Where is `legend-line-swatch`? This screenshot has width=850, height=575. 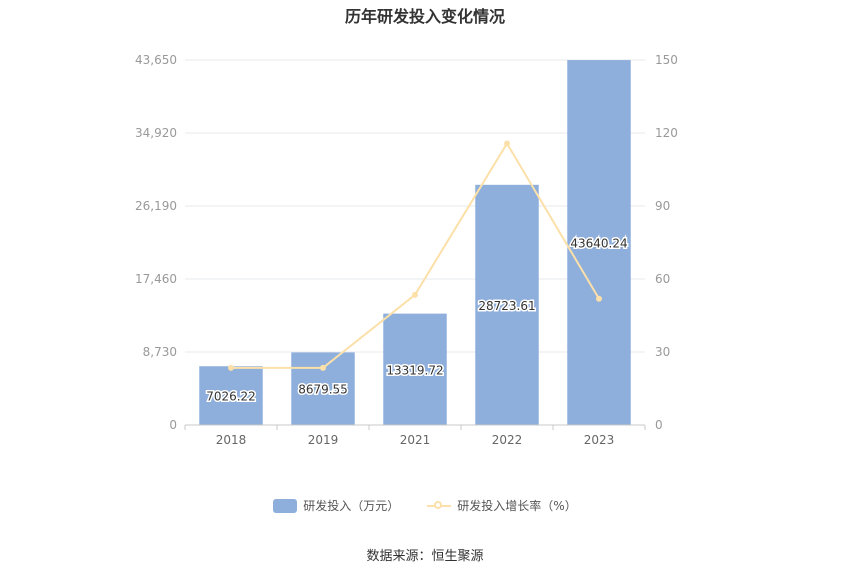
legend-line-swatch is located at coordinates (439, 506).